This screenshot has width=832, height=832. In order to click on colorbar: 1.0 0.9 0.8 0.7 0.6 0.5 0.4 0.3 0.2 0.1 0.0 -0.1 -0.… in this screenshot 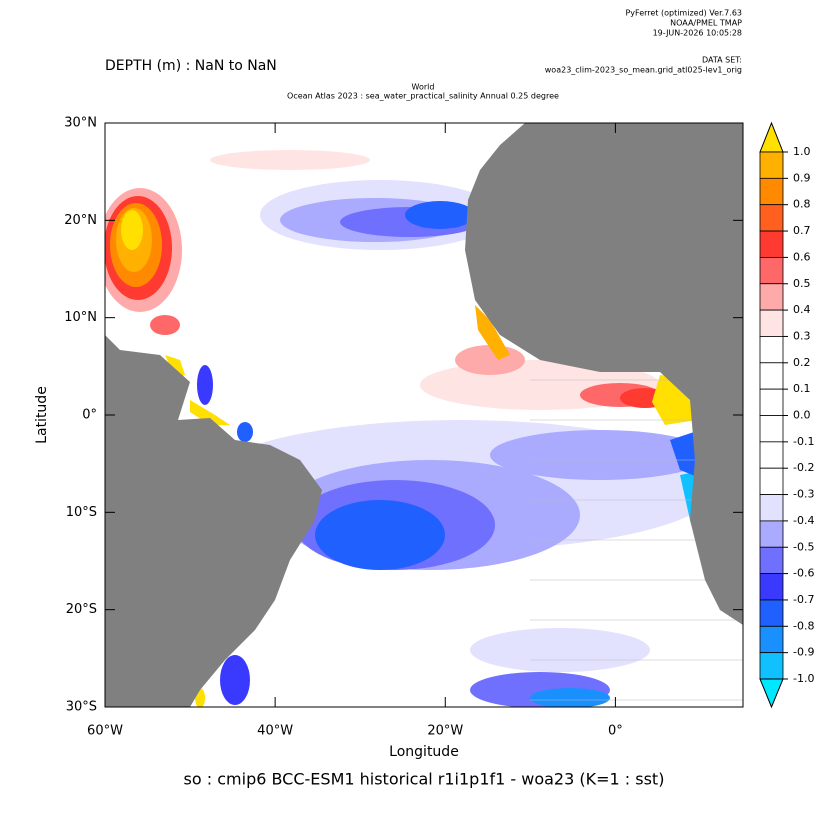, I will do `click(786, 415)`.